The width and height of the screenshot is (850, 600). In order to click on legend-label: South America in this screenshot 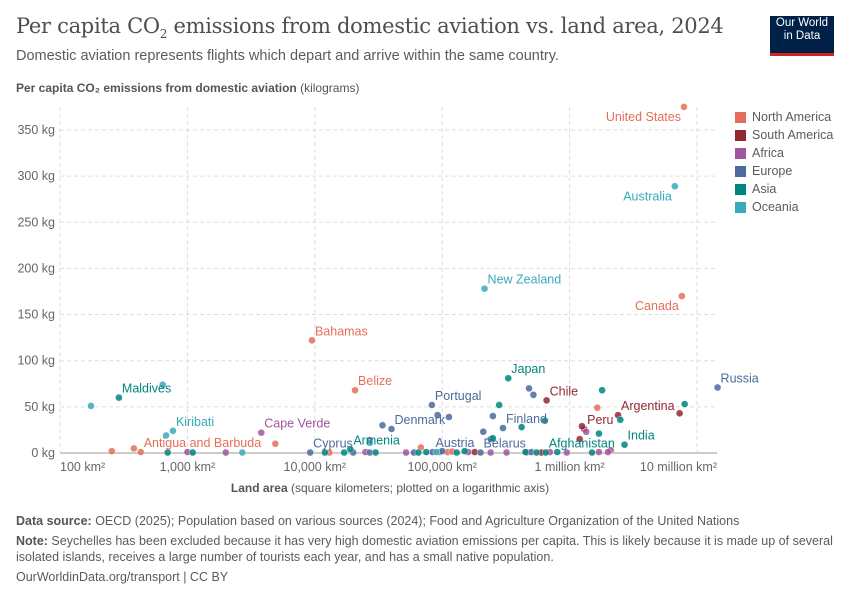, I will do `click(793, 135)`.